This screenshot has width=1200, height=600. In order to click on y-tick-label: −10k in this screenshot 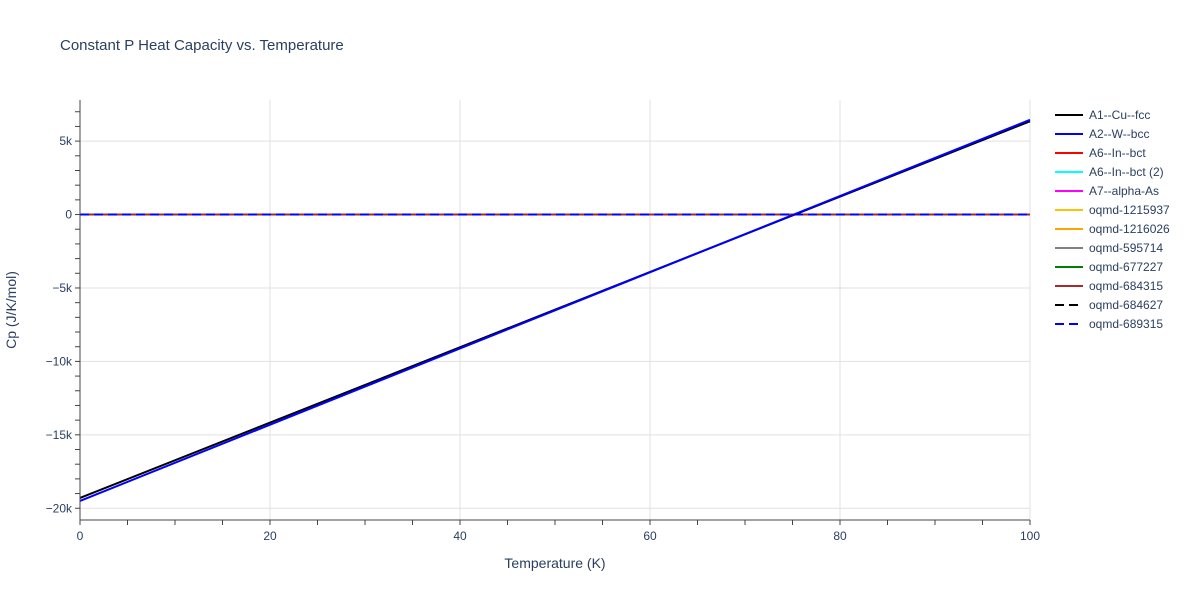, I will do `click(59, 361)`.